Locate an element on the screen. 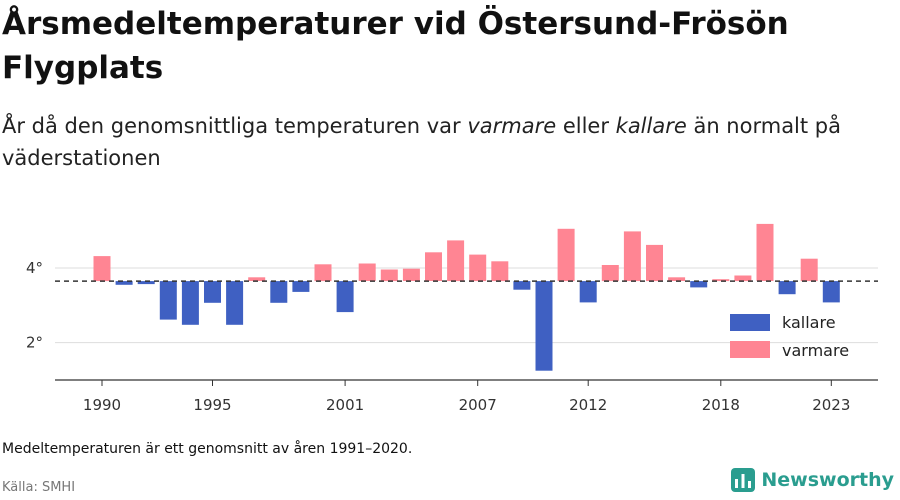 This screenshot has width=900, height=500. bar-1995 is located at coordinates (212, 292).